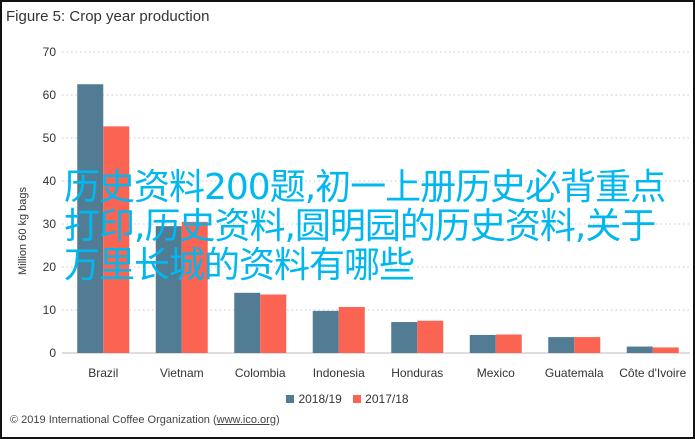 The image size is (695, 439). What do you see at coordinates (260, 373) in the screenshot?
I see `x-tick-label: Colombia` at bounding box center [260, 373].